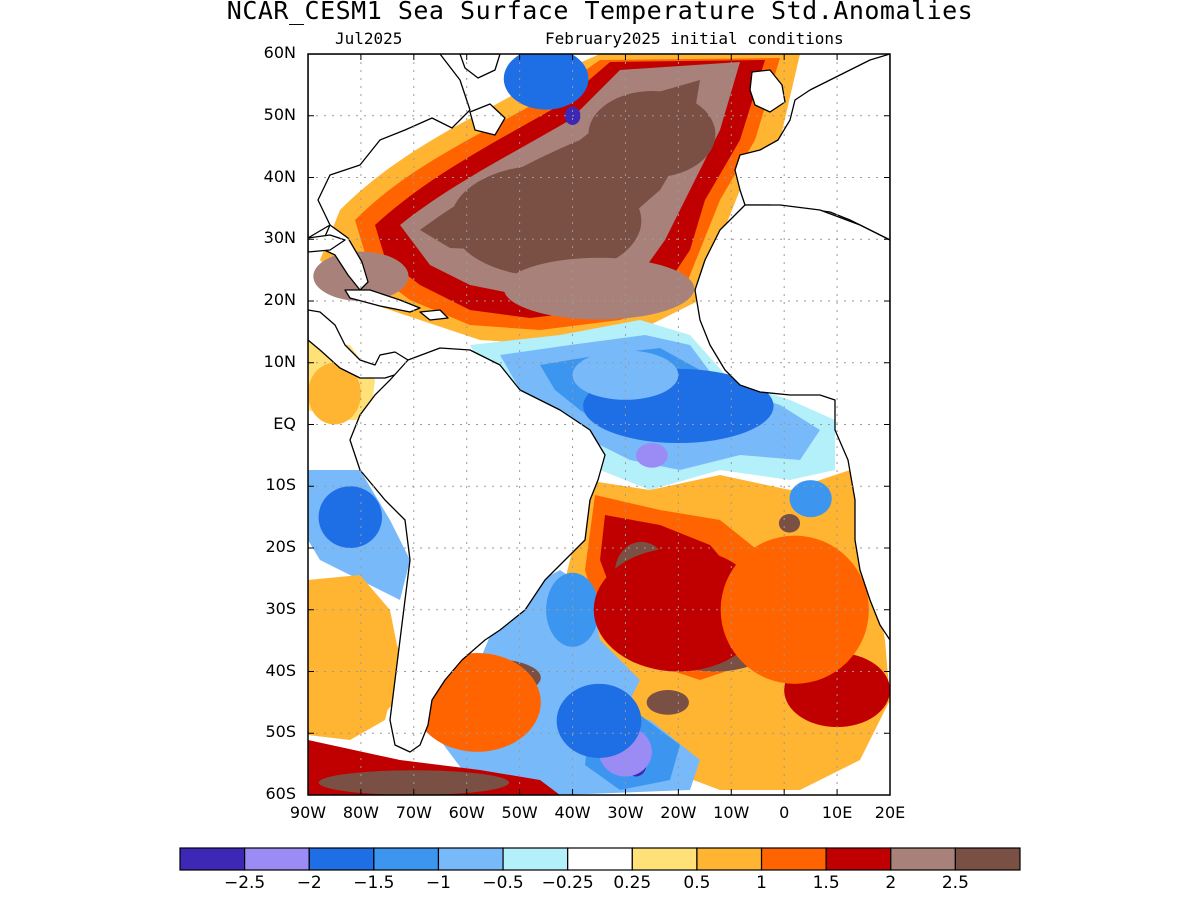 The image size is (1200, 900). Describe the element at coordinates (374, 883) in the screenshot. I see `colorbar-label: −1.5` at that location.